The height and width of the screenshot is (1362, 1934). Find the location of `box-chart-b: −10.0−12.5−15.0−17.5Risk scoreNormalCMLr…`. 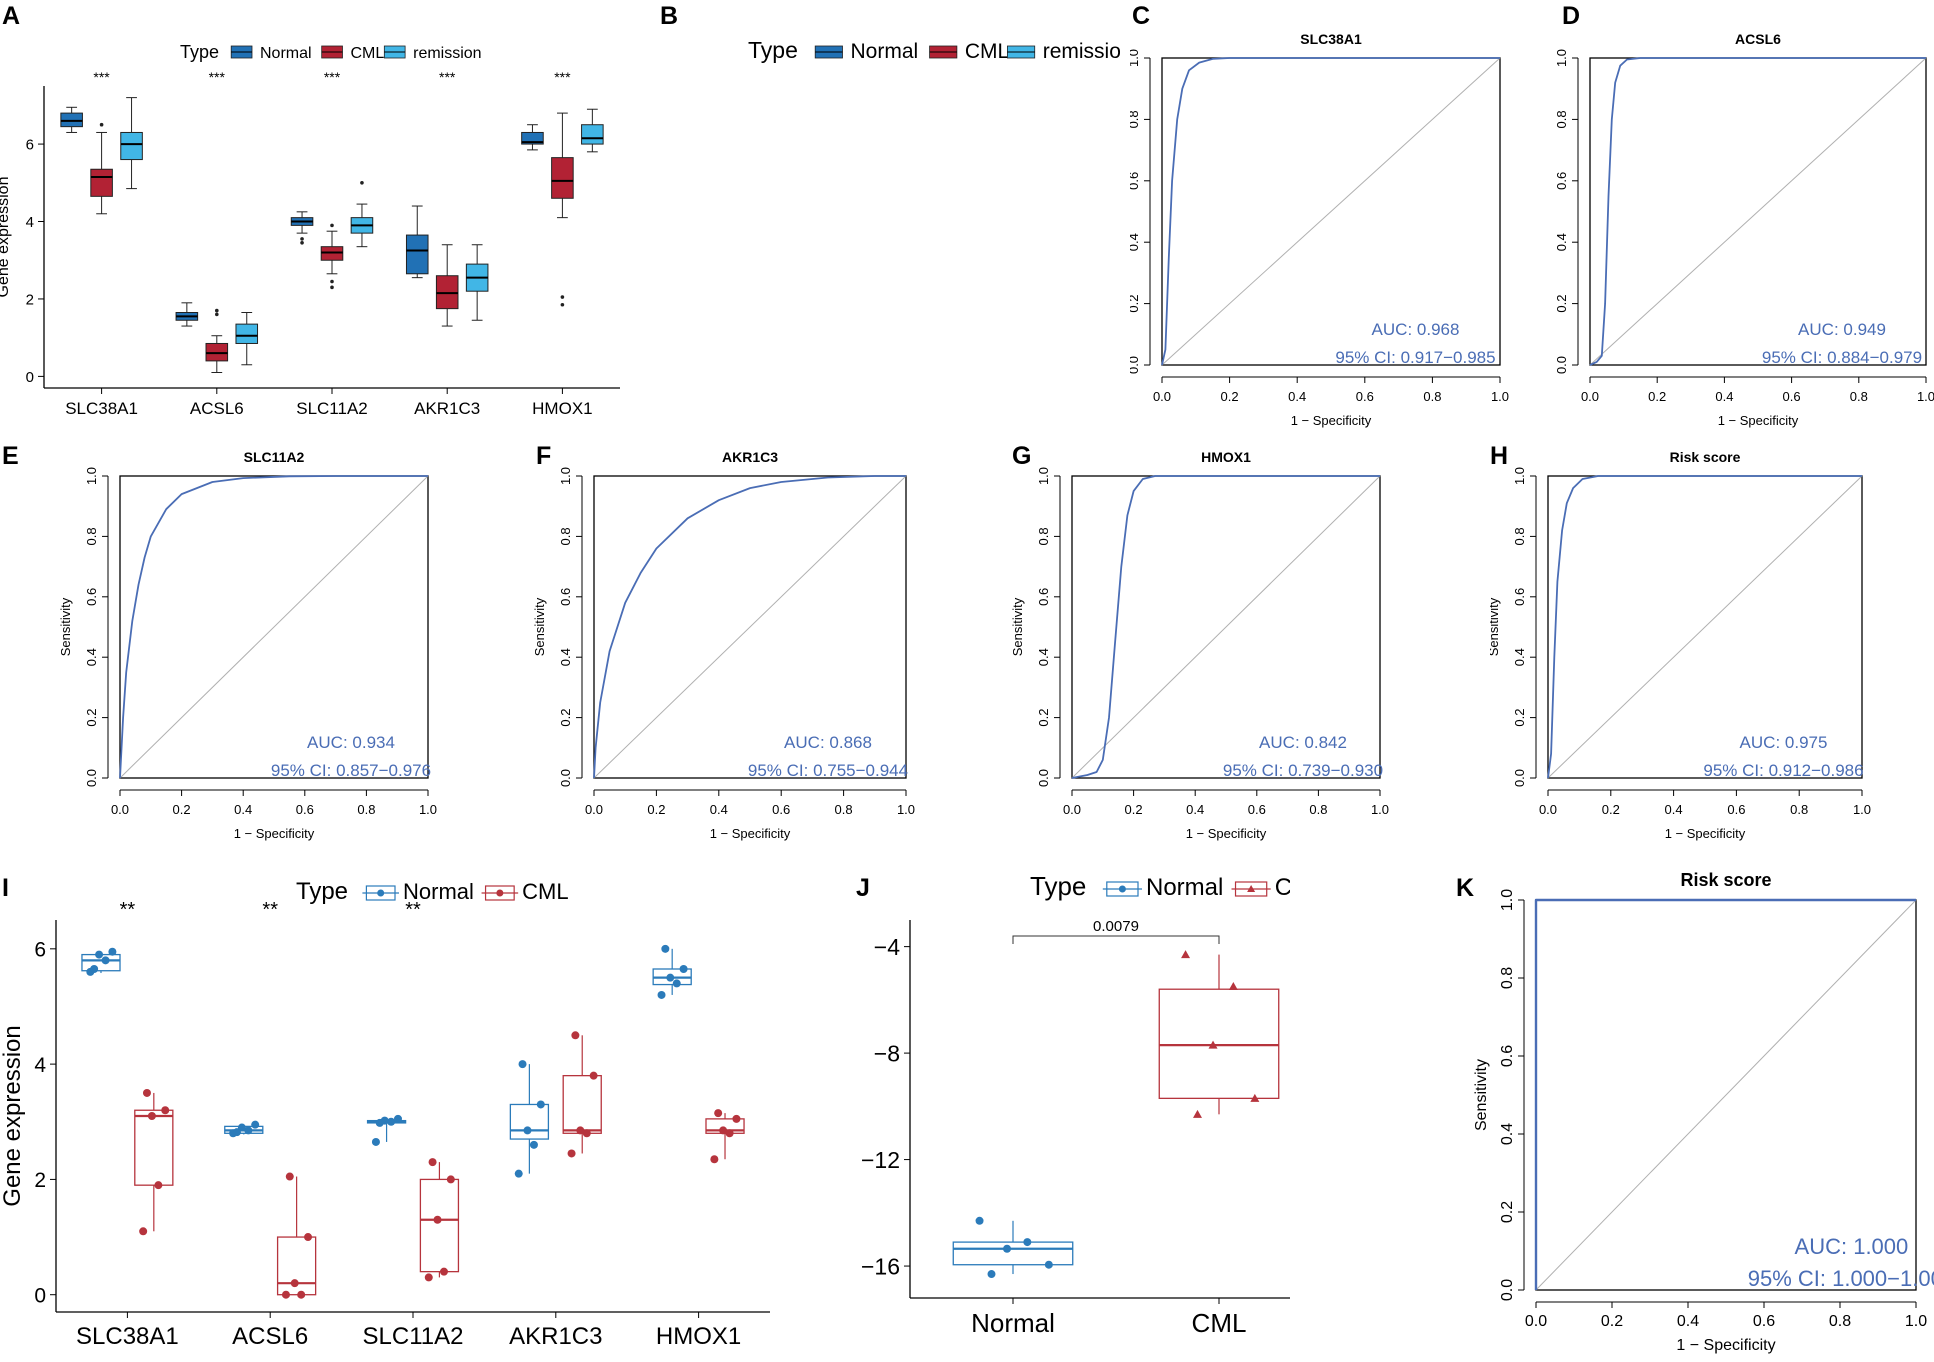

box-chart-b: −10.0−12.5−15.0−17.5Risk scoreNormalCMLr… is located at coordinates (934, 50).